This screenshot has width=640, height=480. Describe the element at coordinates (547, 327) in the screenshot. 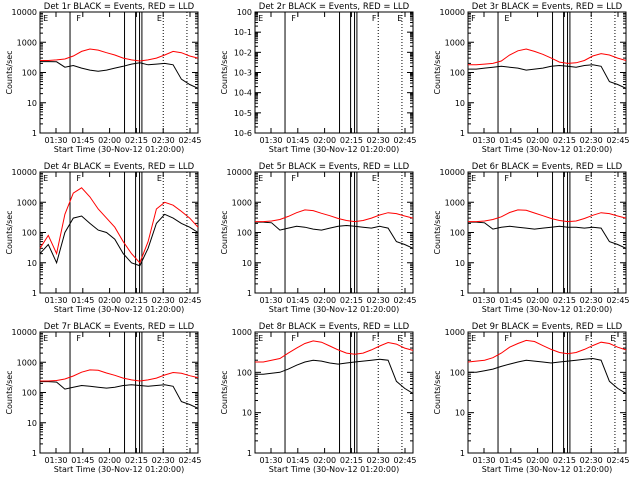

I see `panel-title: Det 9r BLACK = Events, RED = LLD` at that location.